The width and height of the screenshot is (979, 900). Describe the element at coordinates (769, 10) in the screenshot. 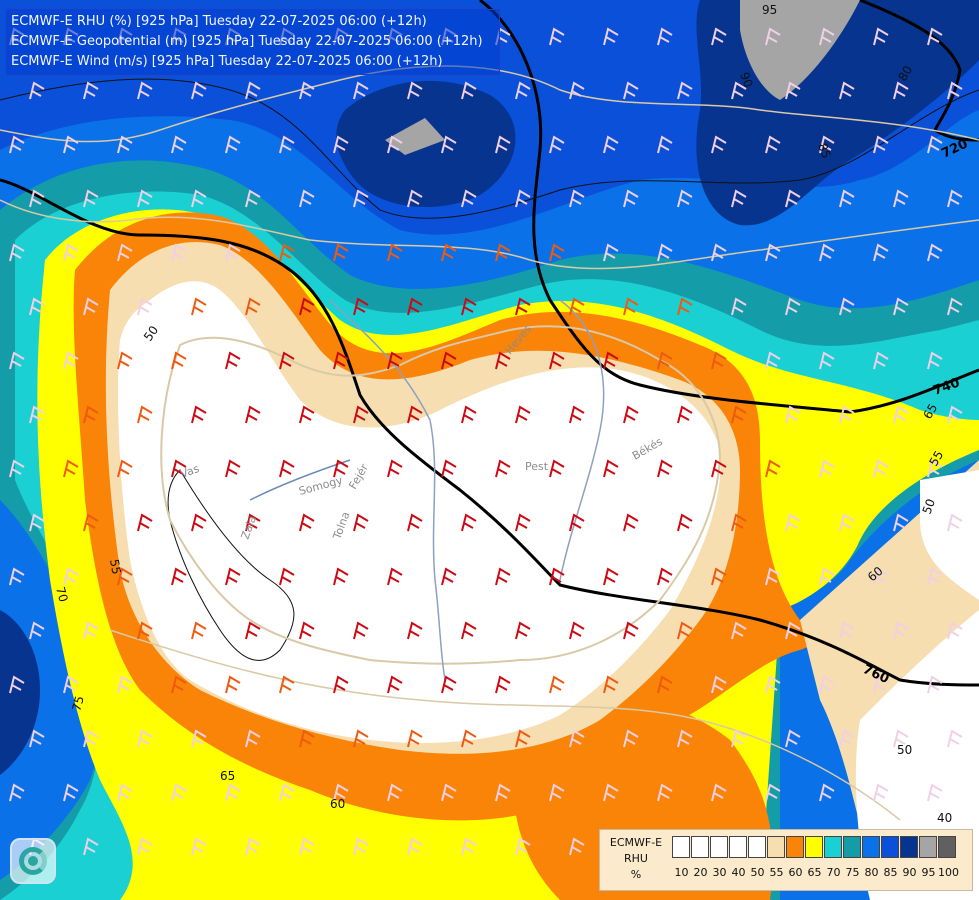

I see `rhu-label: 95` at that location.